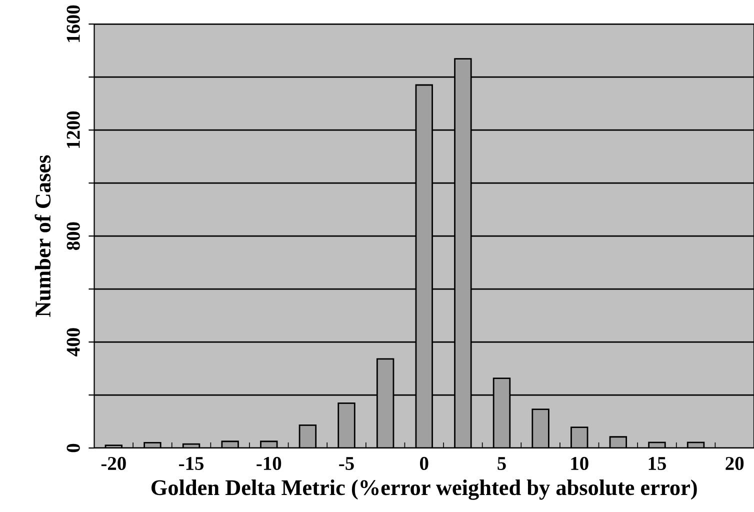  What do you see at coordinates (73, 448) in the screenshot?
I see `y-tick-label: 0` at bounding box center [73, 448].